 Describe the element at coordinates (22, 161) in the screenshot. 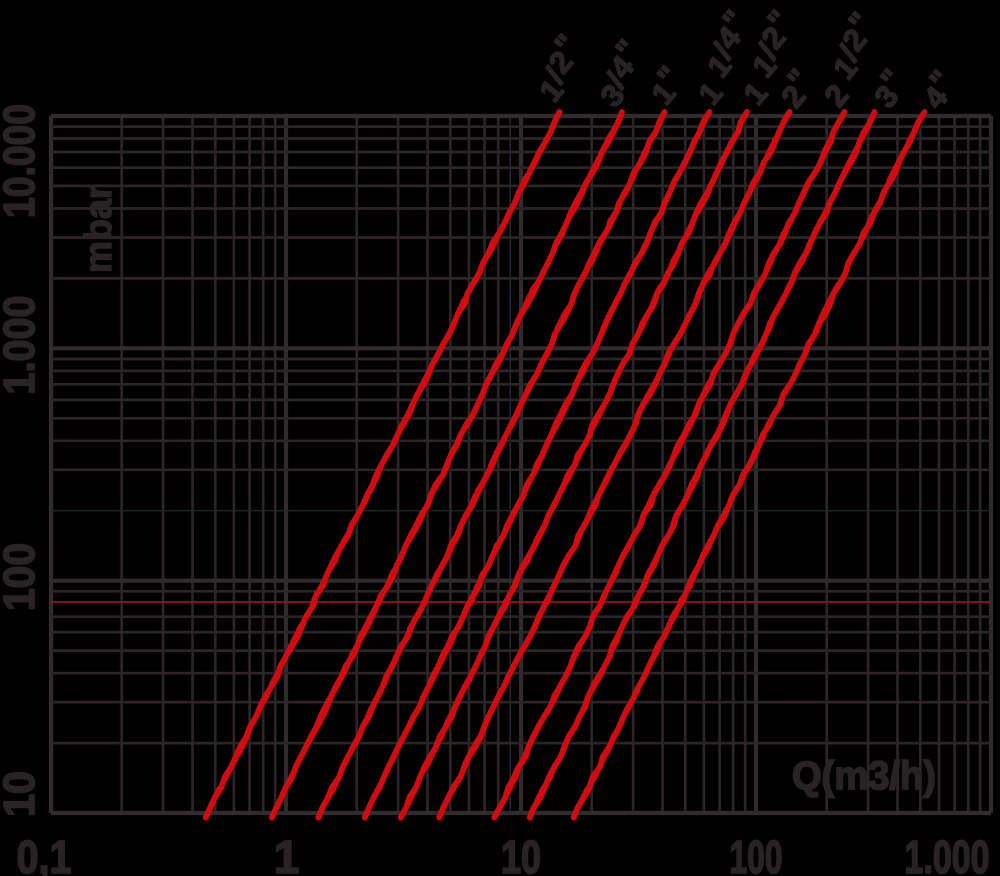

I see `svg-text: 10.000` at that location.